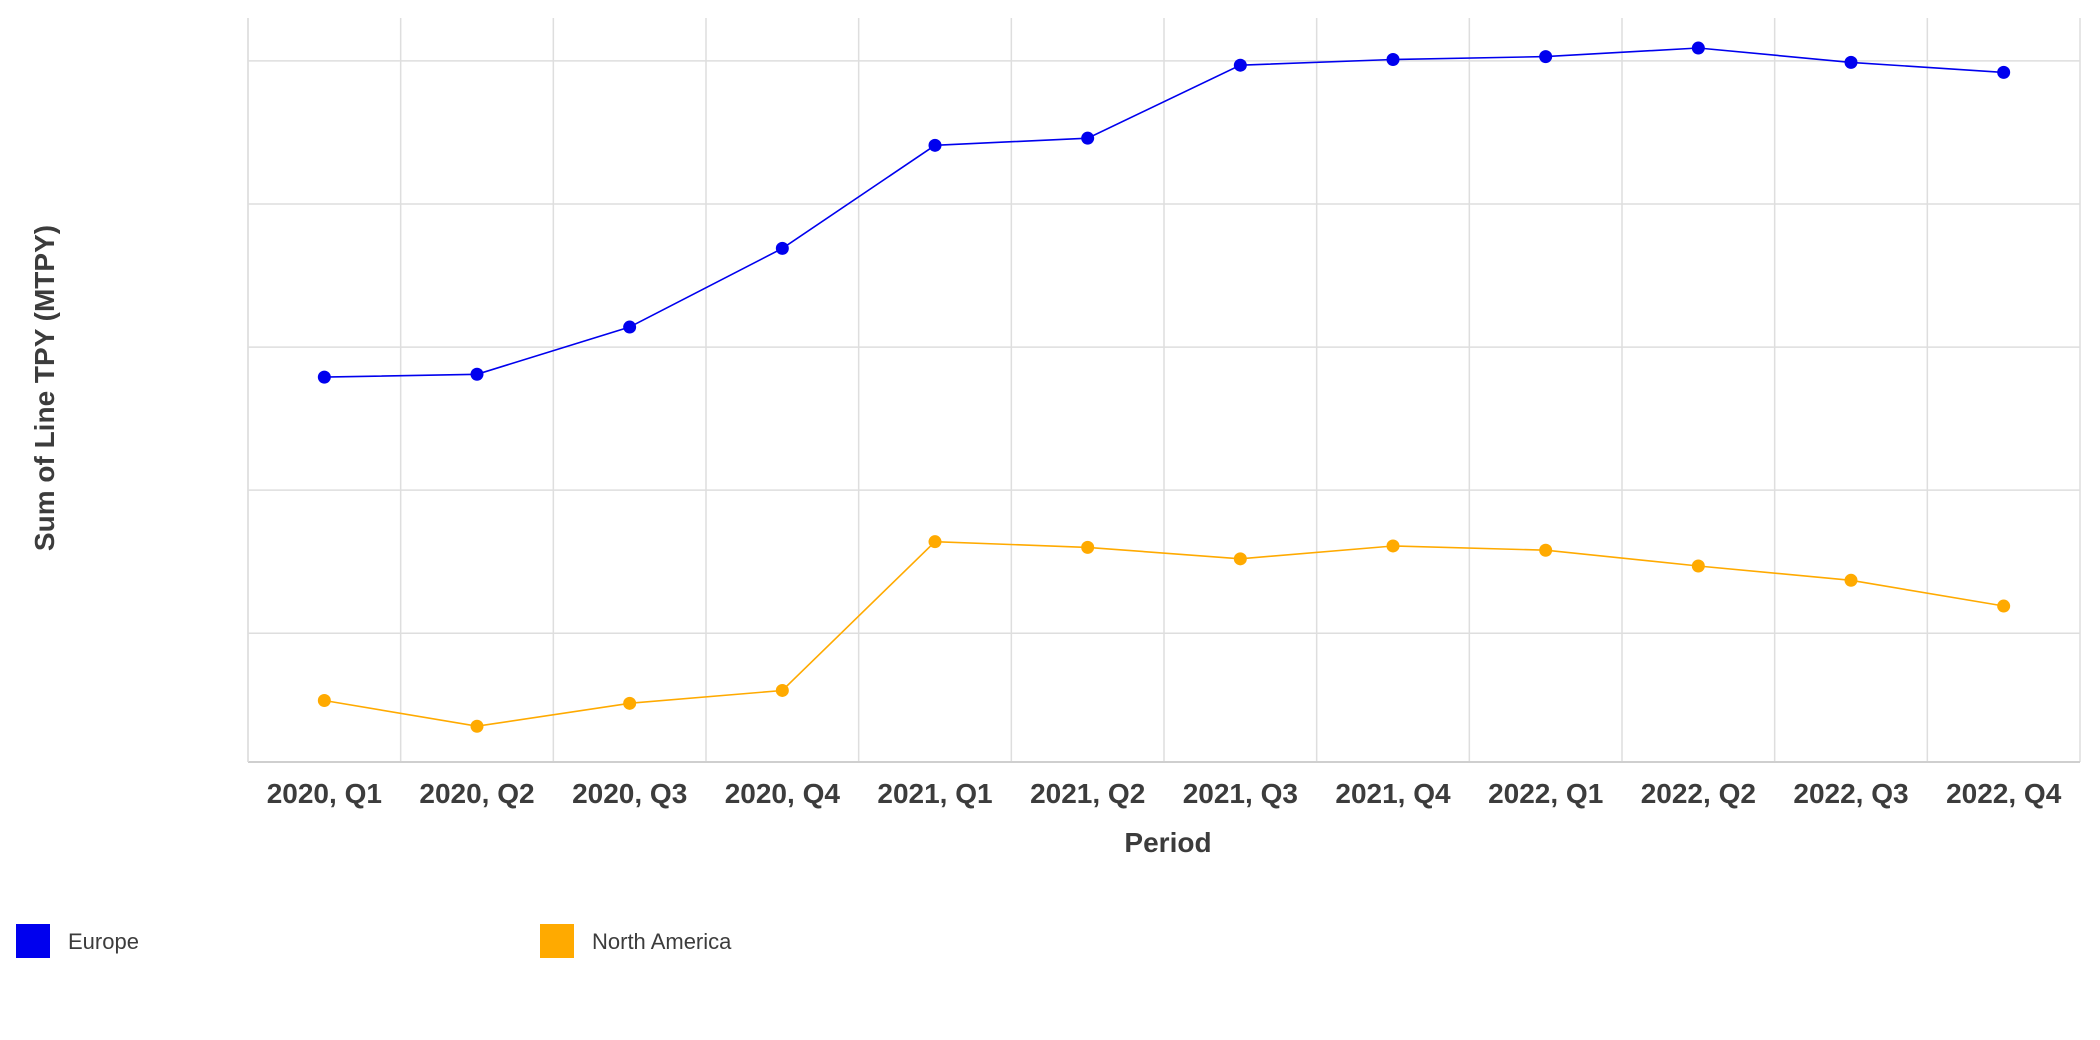  Describe the element at coordinates (1087, 793) in the screenshot. I see `x-tick-label: 2021, Q2` at that location.